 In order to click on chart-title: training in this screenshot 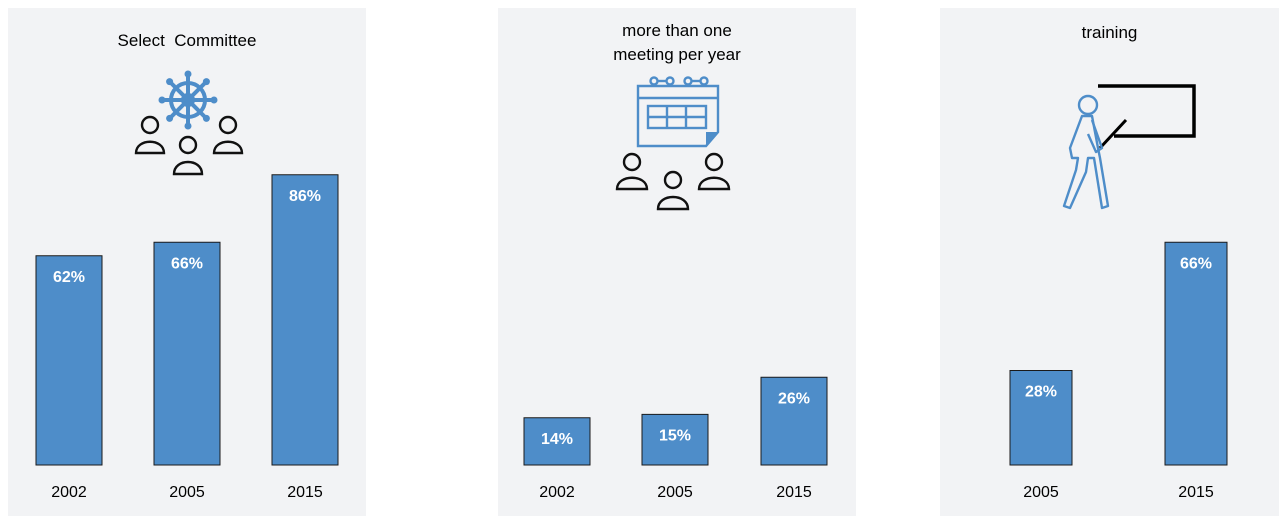, I will do `click(1109, 32)`.